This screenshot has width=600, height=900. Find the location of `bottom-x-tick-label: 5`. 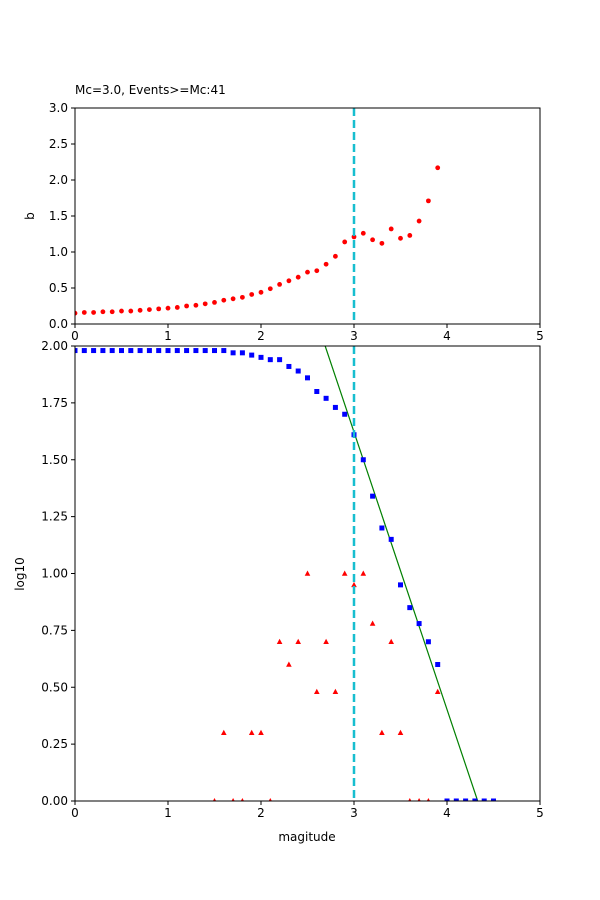

bottom-x-tick-label: 5 is located at coordinates (540, 813).